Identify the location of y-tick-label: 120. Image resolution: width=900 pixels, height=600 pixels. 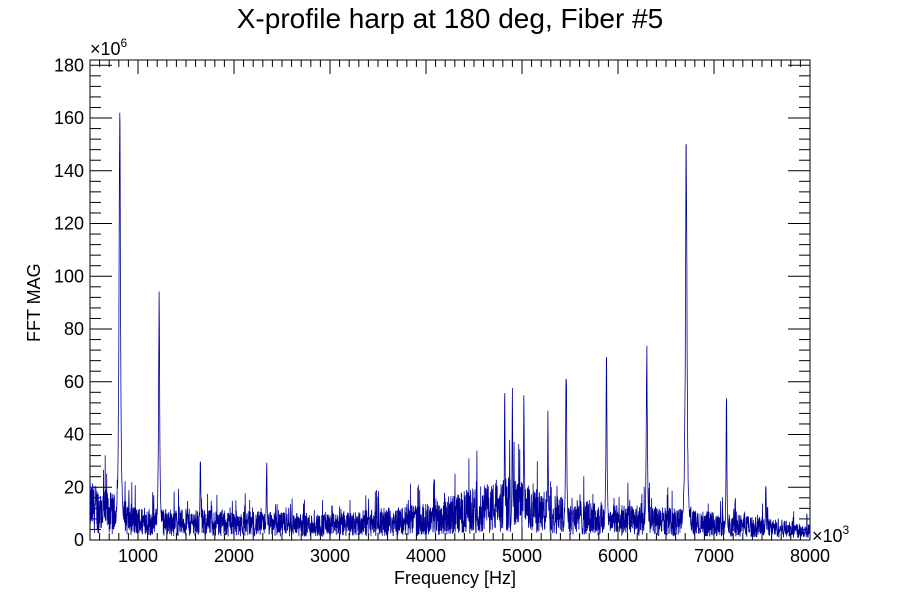
(69, 224).